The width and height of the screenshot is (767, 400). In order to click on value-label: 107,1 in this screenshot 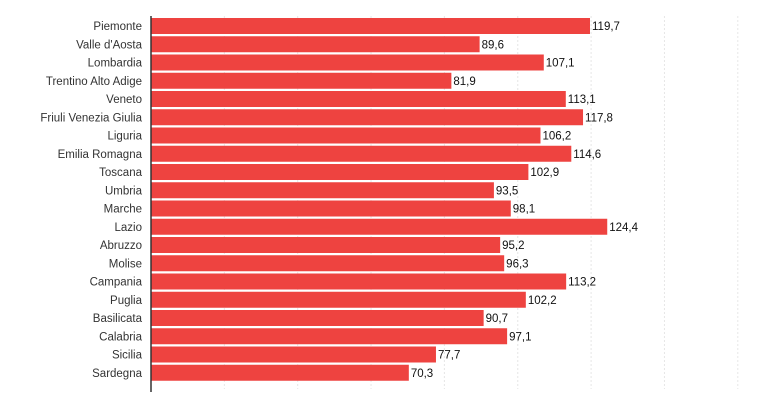, I will do `click(560, 64)`.